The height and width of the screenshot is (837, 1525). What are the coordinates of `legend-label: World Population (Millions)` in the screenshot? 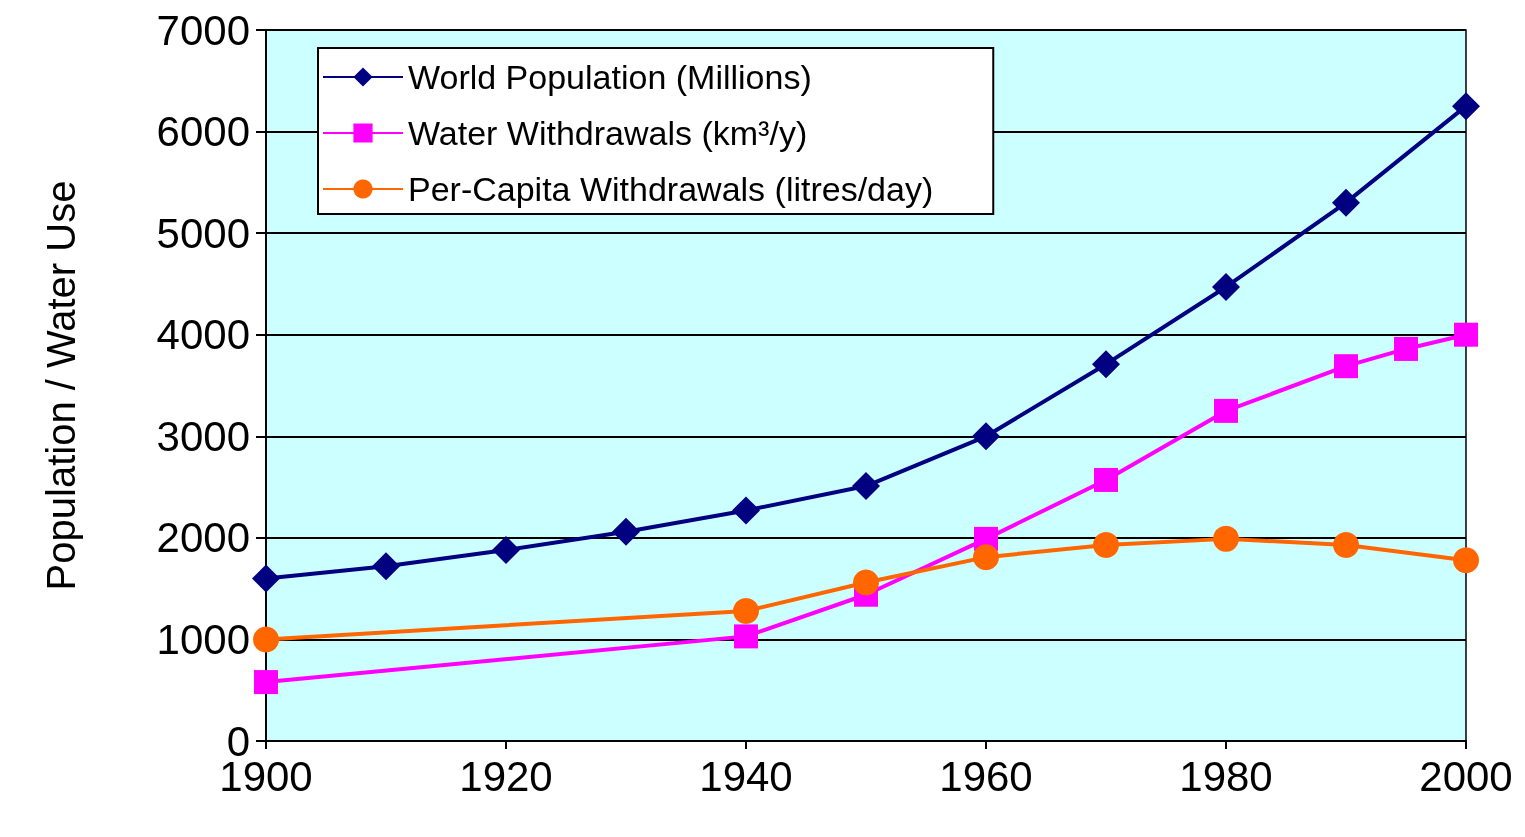 It's located at (610, 77).